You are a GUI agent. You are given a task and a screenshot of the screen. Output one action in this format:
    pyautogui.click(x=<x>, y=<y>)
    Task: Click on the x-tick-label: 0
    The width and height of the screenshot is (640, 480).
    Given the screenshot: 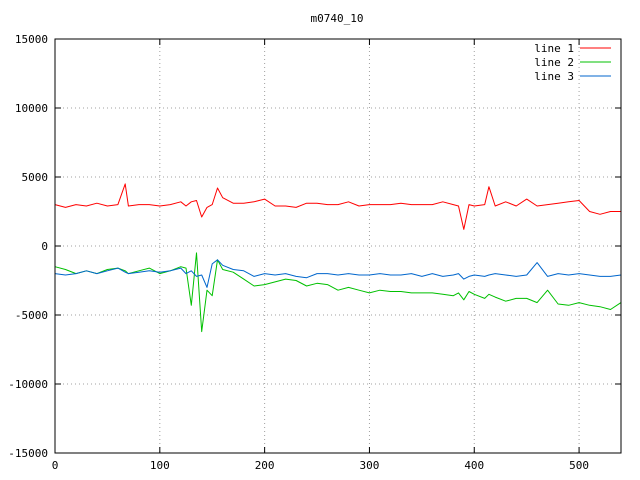 What is the action you would take?
    pyautogui.click(x=55, y=465)
    